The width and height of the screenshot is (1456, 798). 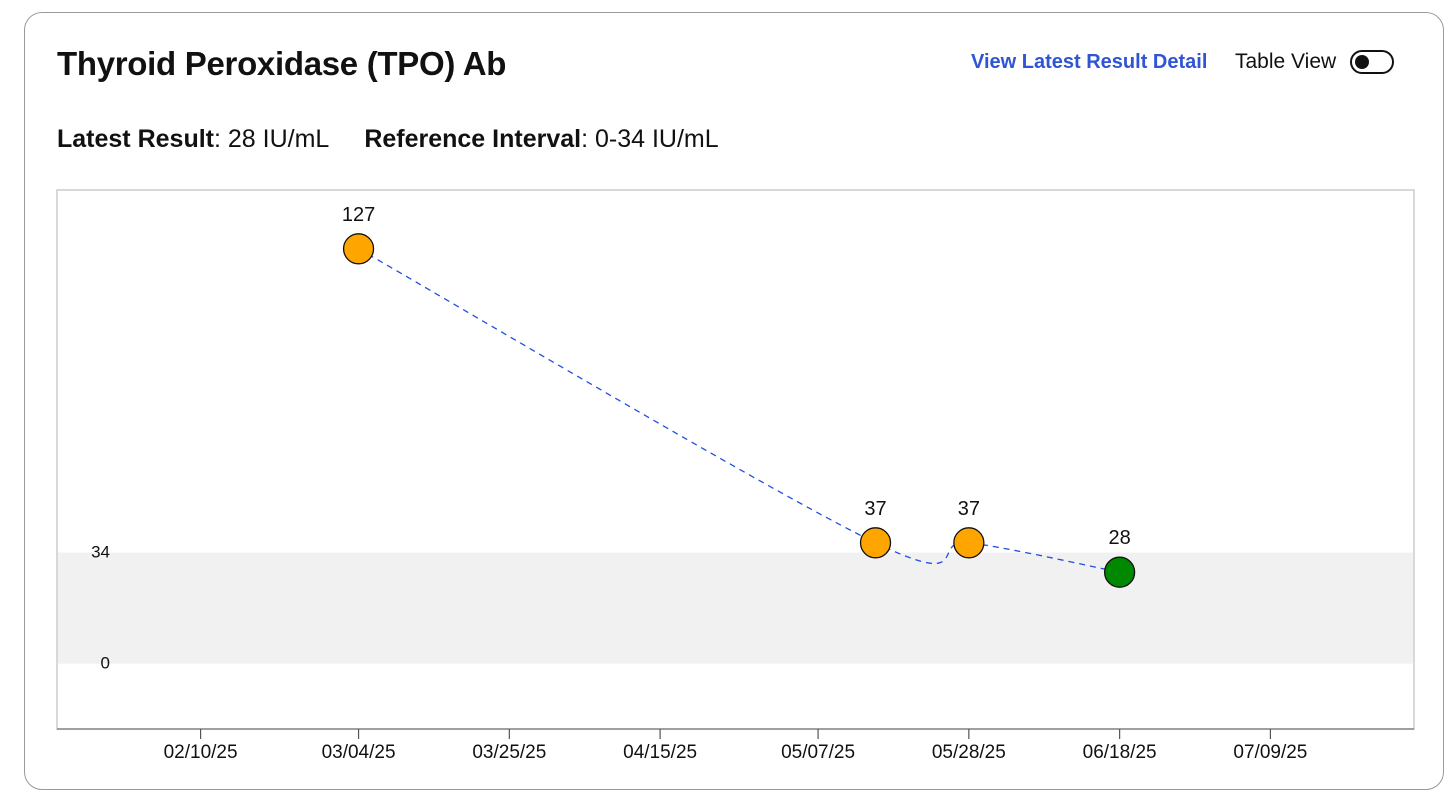 What do you see at coordinates (1362, 62) in the screenshot?
I see `toggle-knob` at bounding box center [1362, 62].